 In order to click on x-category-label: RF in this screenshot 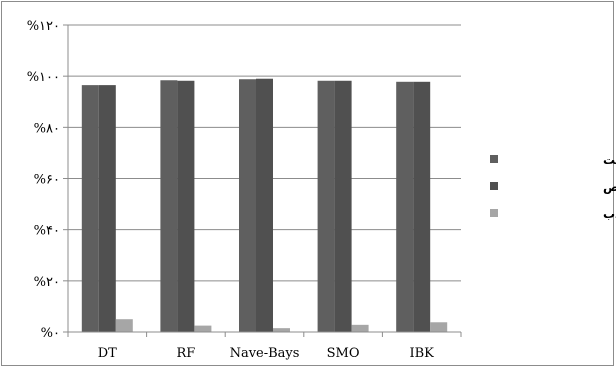, I will do `click(185, 353)`.